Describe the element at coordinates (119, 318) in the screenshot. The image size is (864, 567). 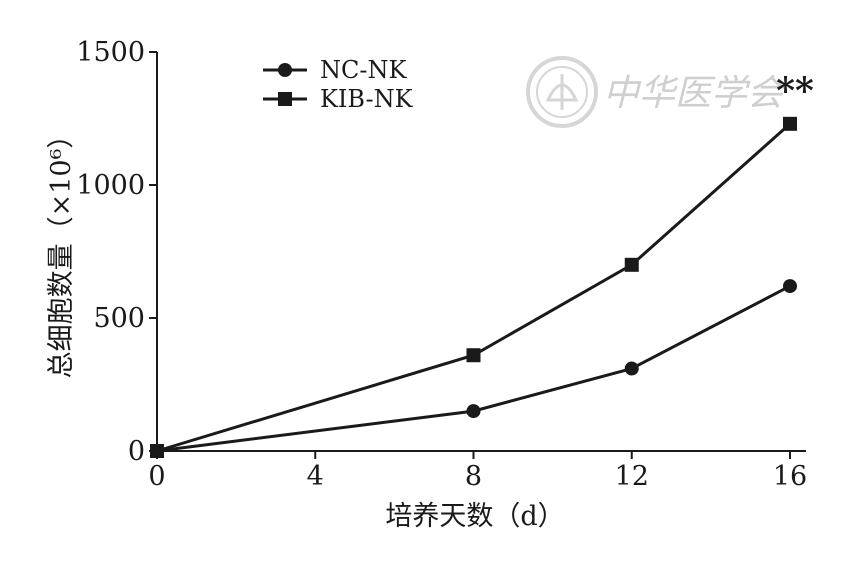
I see `y-tick-label: 500` at that location.